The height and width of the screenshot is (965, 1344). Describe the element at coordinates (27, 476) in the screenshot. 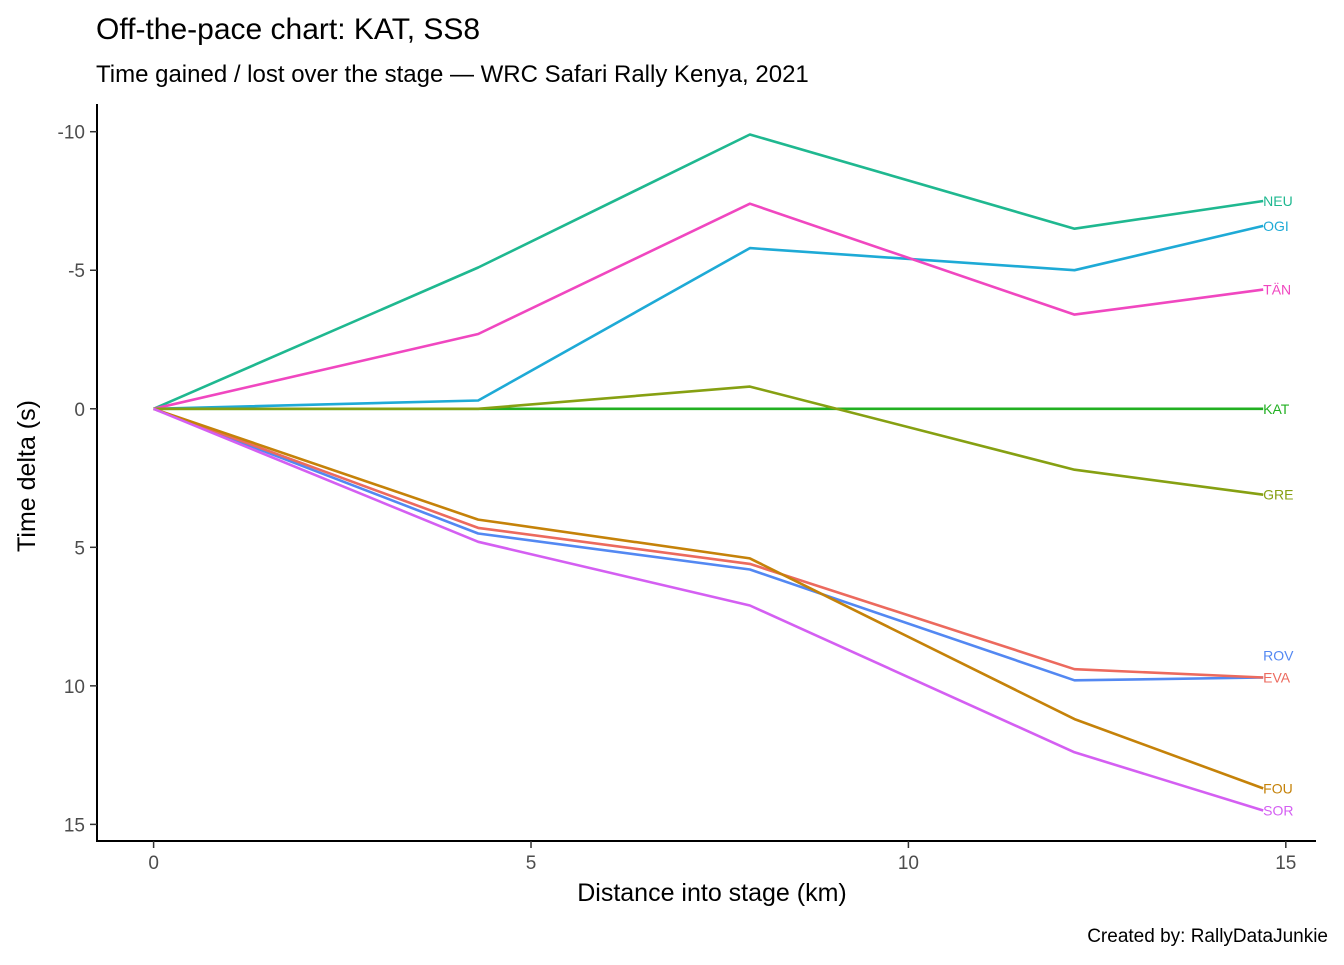

I see `y-axis-title: Time delta (s)` at that location.